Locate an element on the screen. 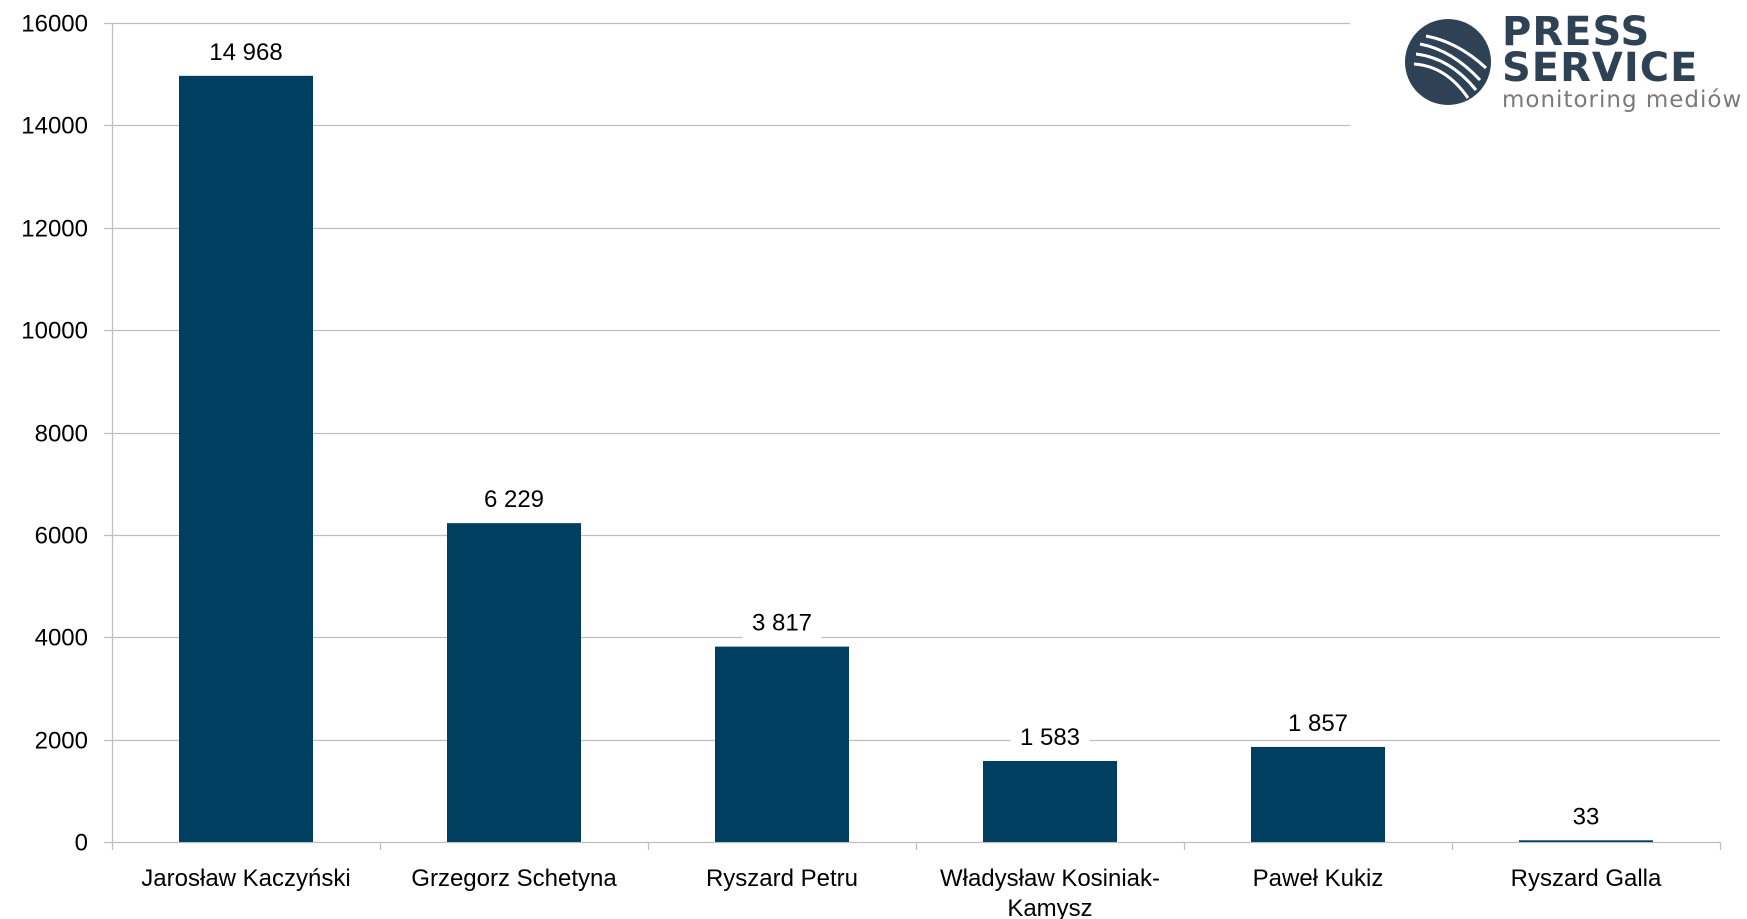  category-label: Grzegorz Schetyna is located at coordinates (514, 878).